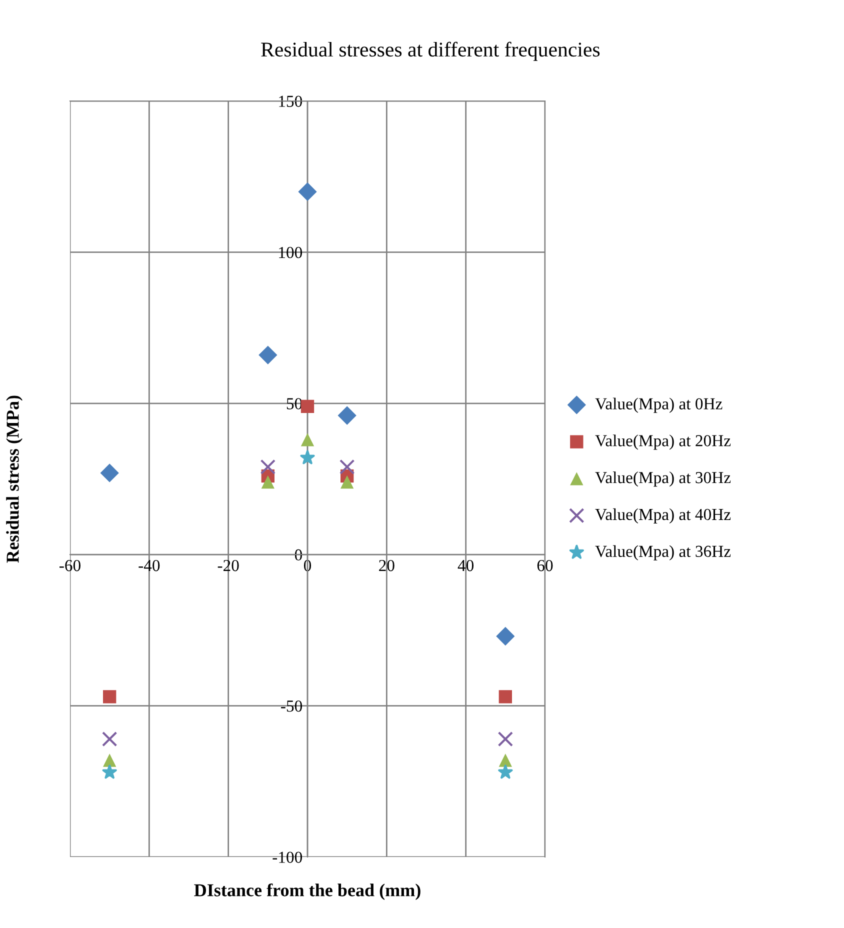 This screenshot has height=928, width=844. What do you see at coordinates (307, 891) in the screenshot?
I see `x-axis-title: DIstance from the bead (mm)` at bounding box center [307, 891].